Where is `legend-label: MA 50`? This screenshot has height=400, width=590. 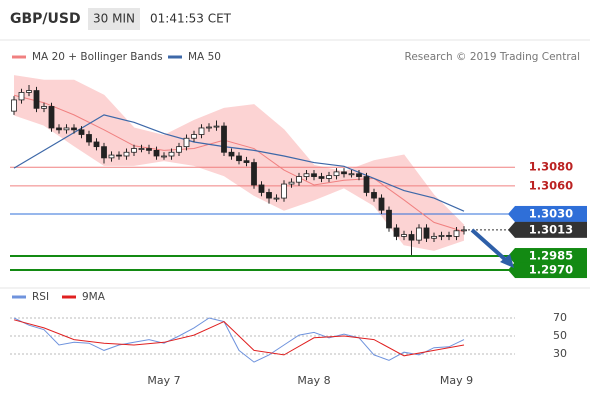 legend-label: MA 50 is located at coordinates (204, 57).